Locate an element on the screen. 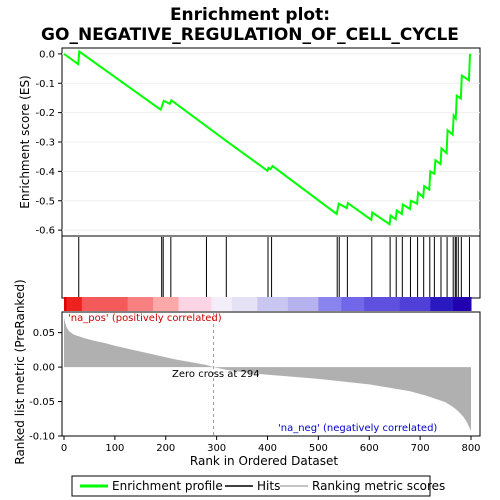 The width and height of the screenshot is (500, 500). es-y-tick-label: -0.6 is located at coordinates (45, 231).